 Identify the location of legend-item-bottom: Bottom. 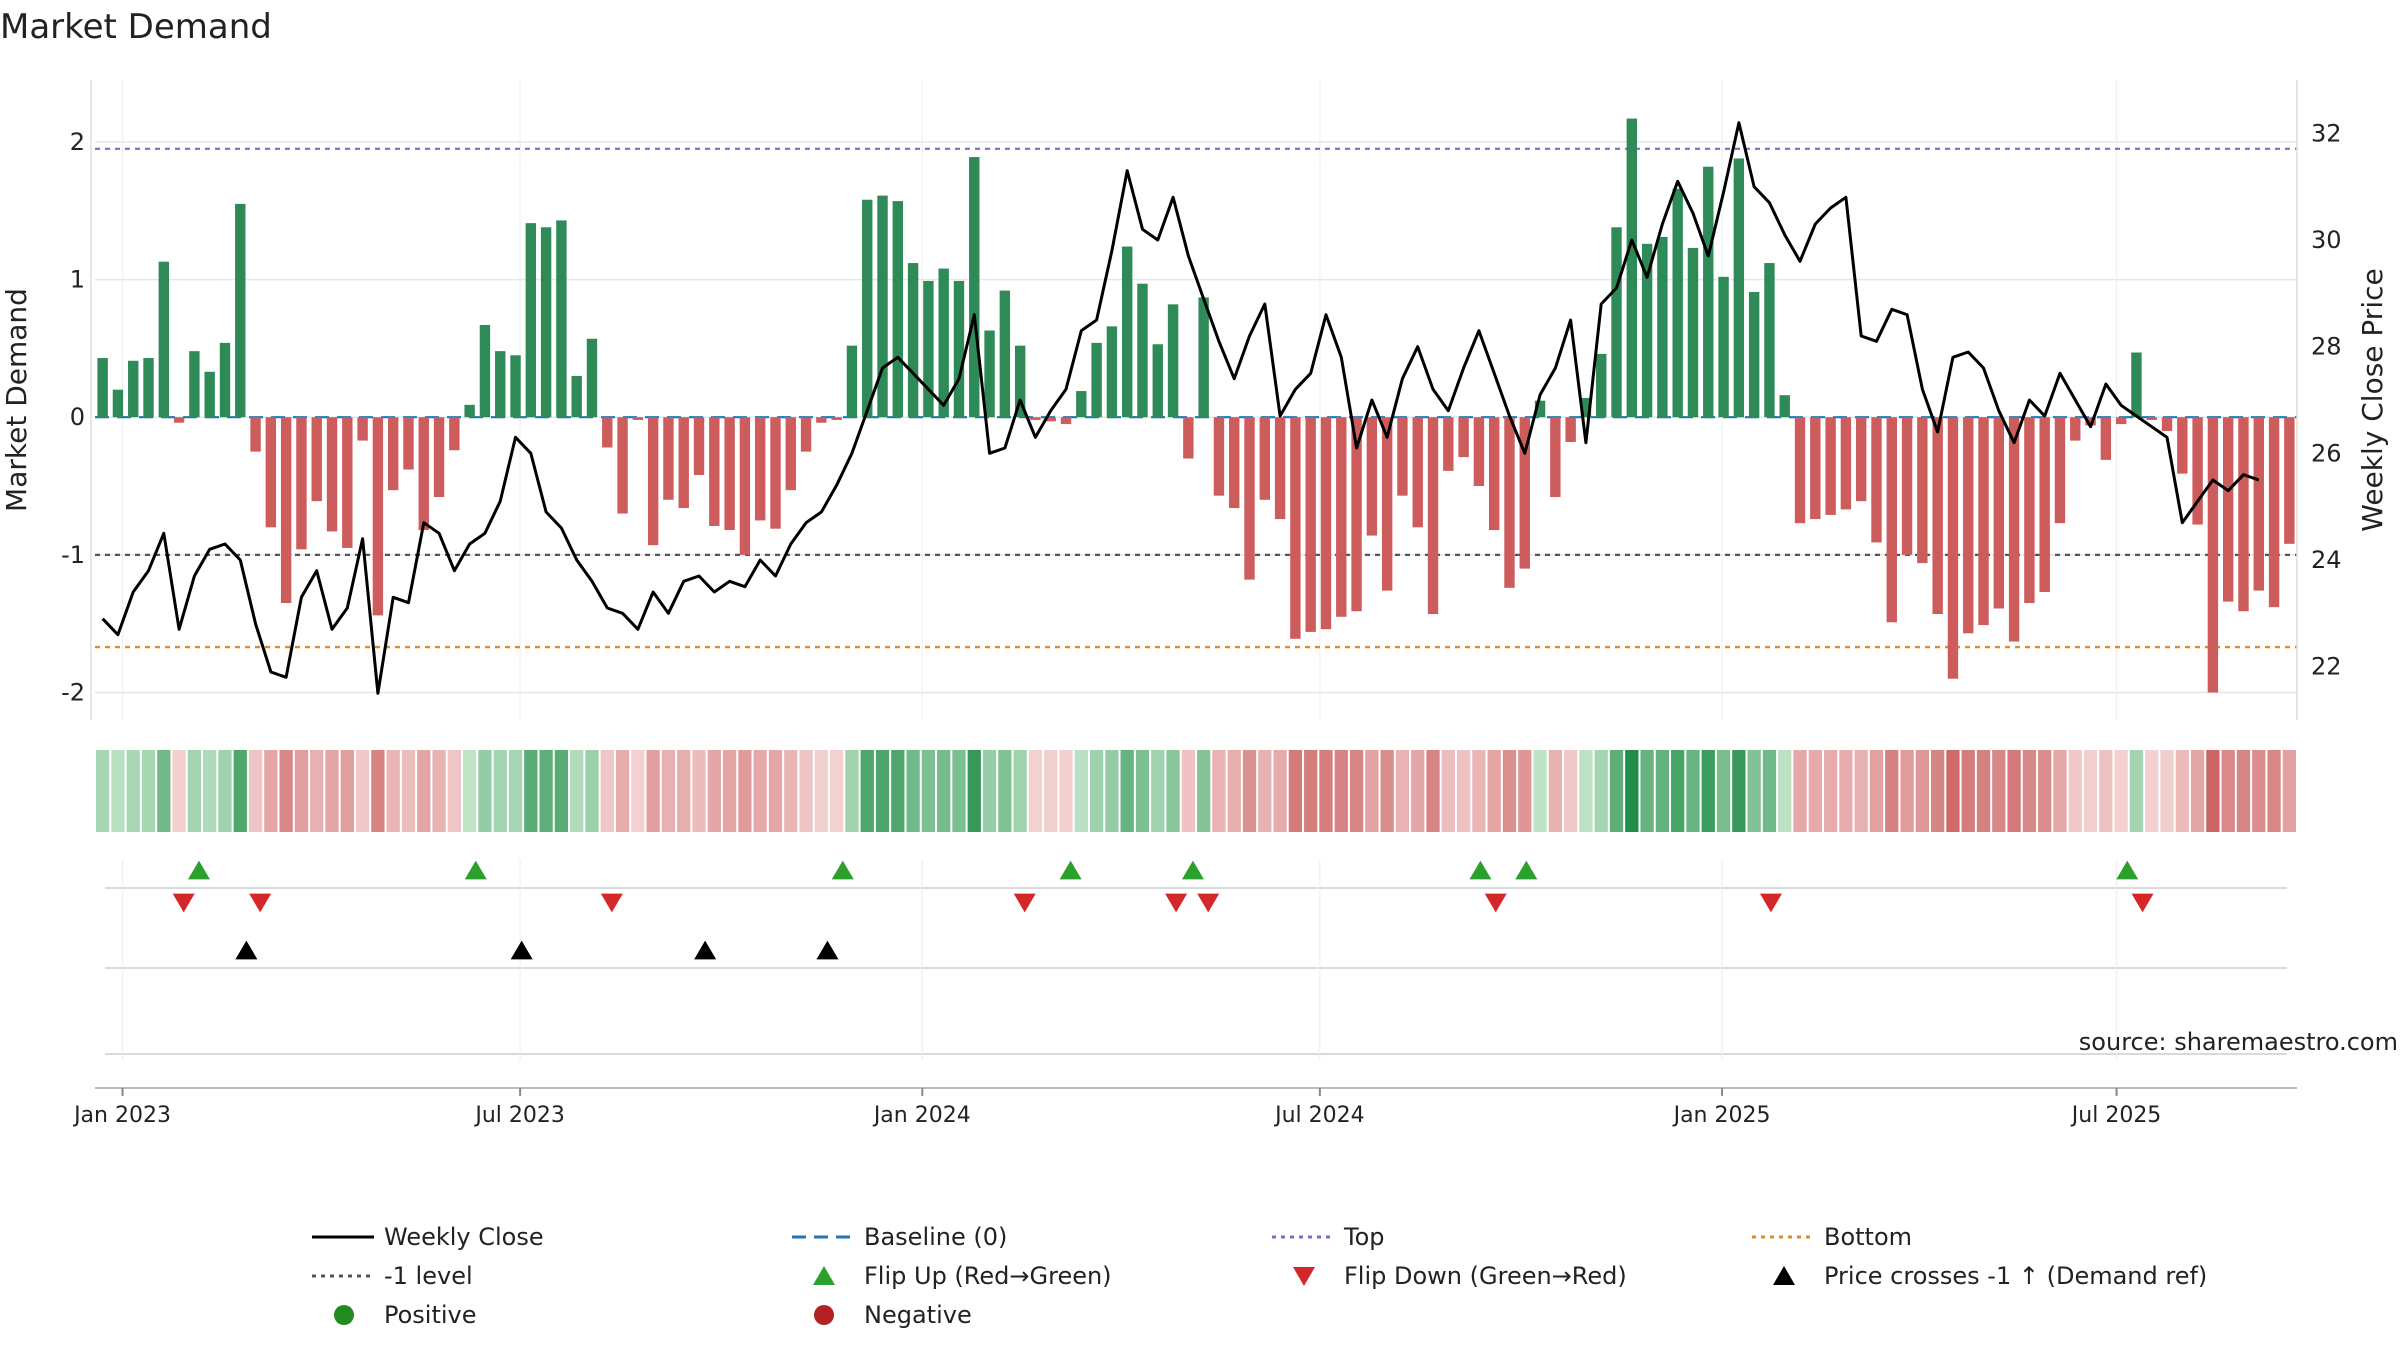
(1832, 1237).